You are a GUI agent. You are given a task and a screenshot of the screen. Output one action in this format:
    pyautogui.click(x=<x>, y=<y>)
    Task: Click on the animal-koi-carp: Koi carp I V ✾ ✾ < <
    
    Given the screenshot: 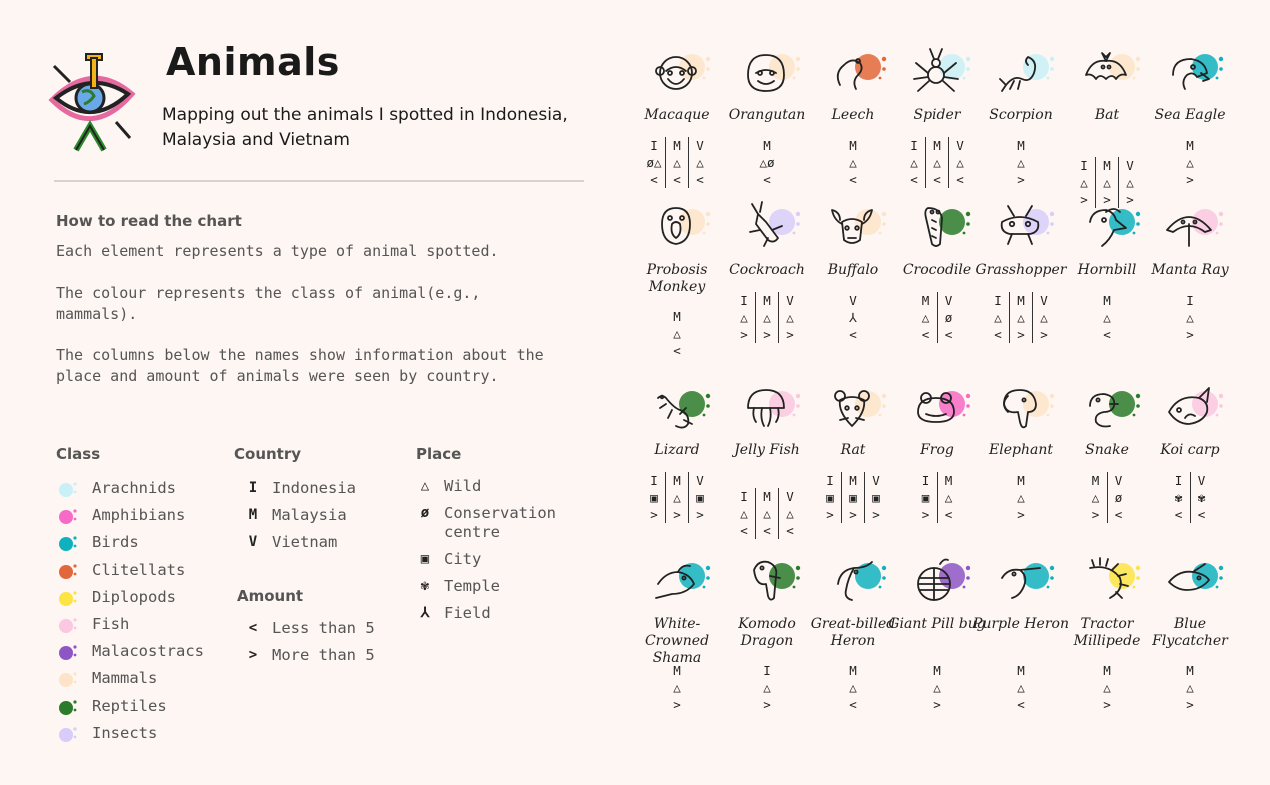 What is the action you would take?
    pyautogui.click(x=1190, y=462)
    